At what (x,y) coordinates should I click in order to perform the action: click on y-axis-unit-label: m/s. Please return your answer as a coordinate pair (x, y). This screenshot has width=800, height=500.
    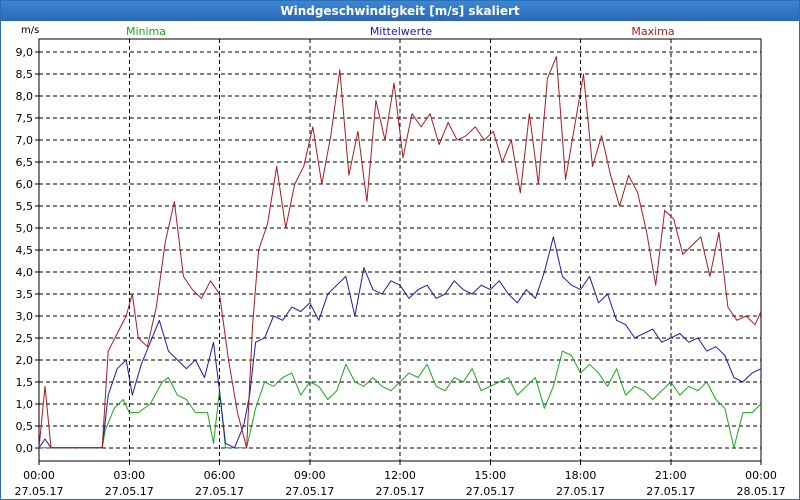
    Looking at the image, I should click on (30, 30).